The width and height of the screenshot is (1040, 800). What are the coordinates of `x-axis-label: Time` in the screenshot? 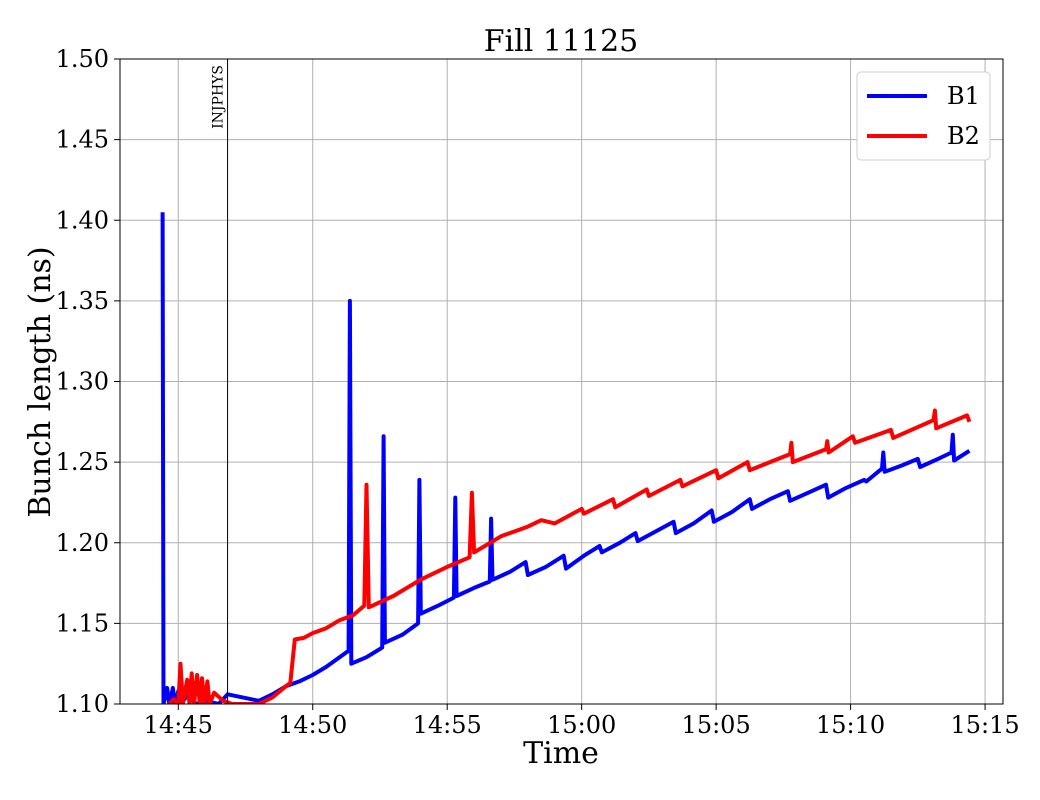 It's located at (561, 753).